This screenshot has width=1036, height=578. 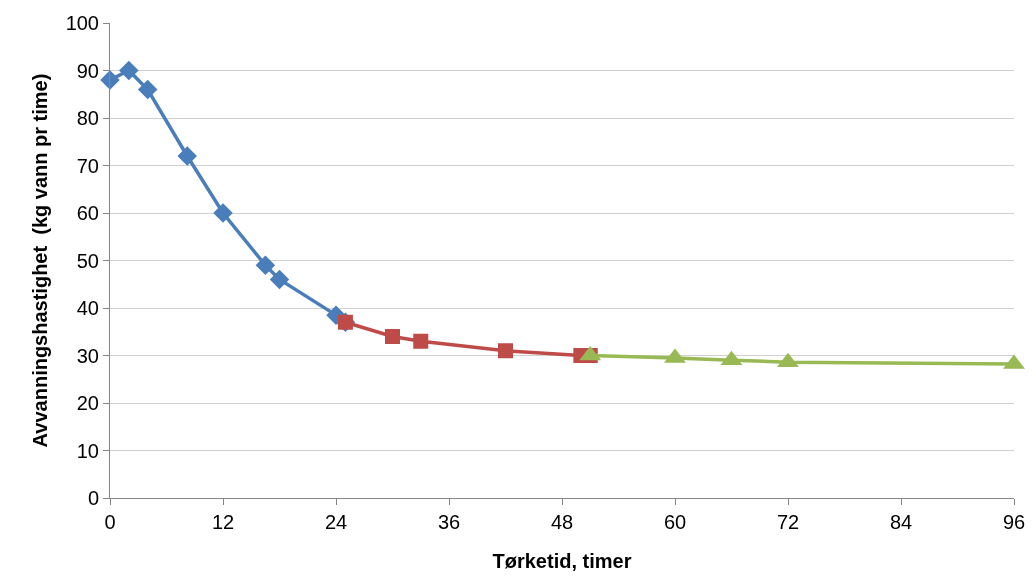 I want to click on y-tick-label: 40, so click(x=87, y=308).